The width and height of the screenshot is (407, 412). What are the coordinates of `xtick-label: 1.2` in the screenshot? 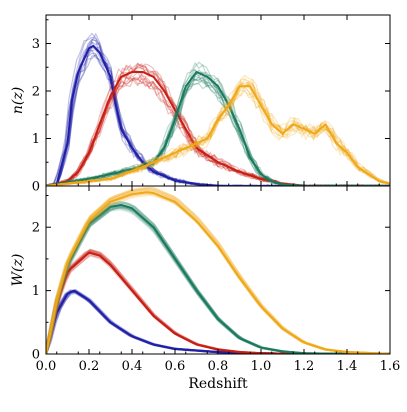 It's located at (304, 366).